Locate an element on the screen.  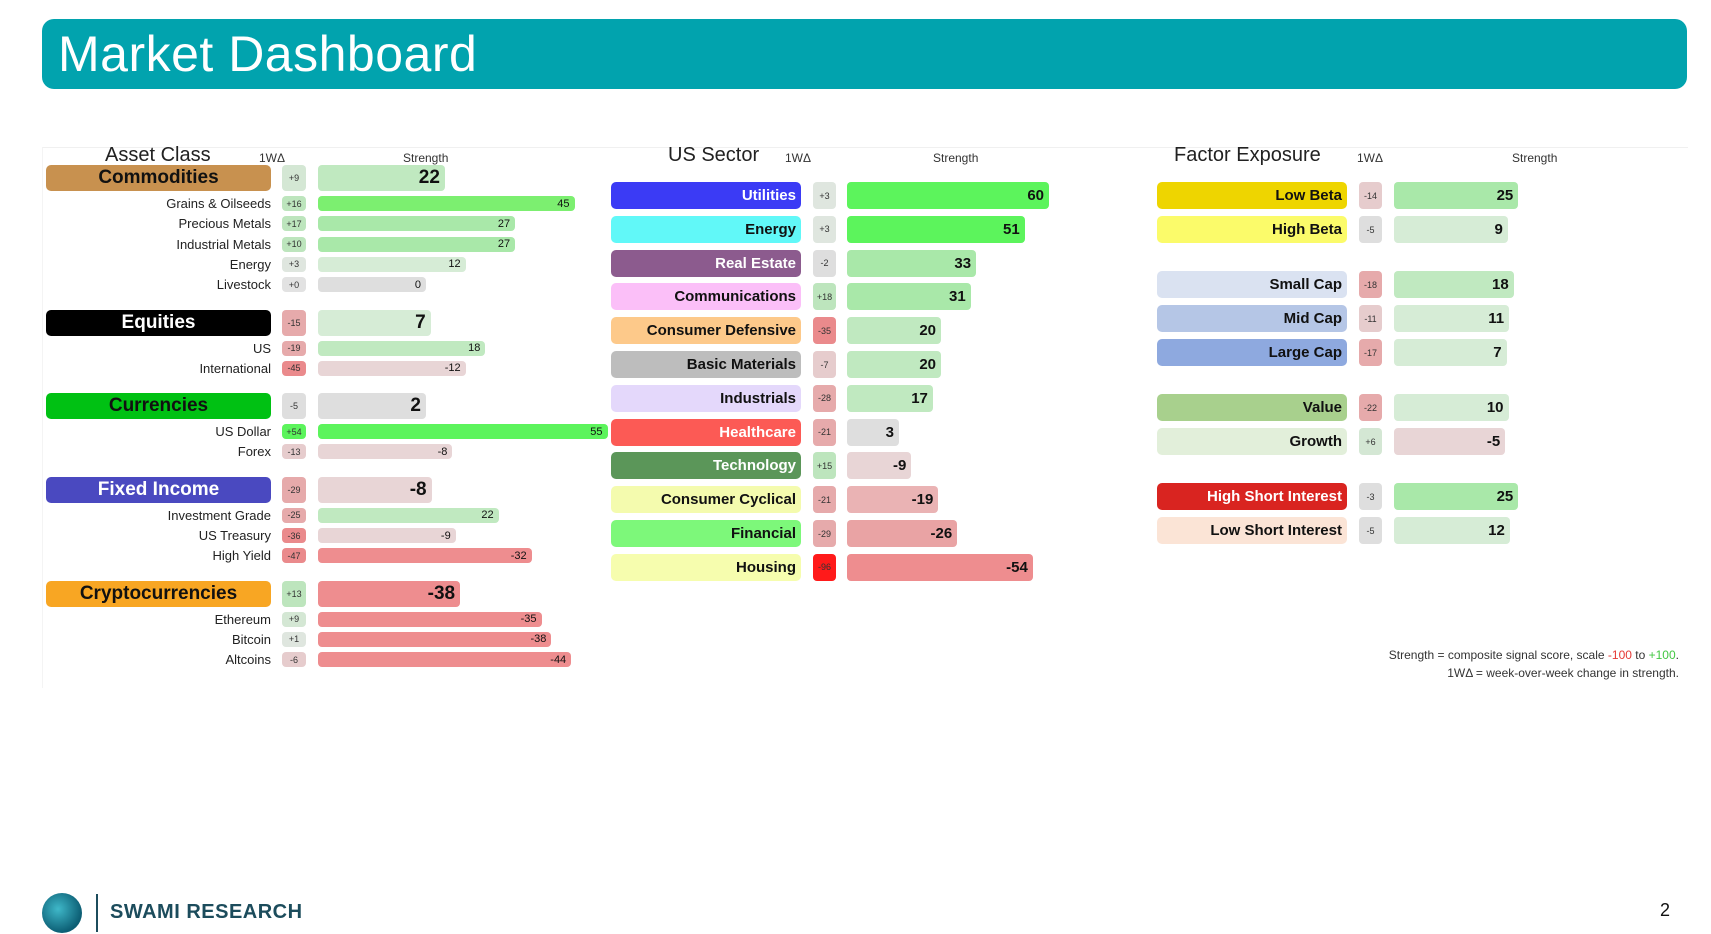
sector-row-utilities: Utilities +3 60 is located at coordinates (830, 195).